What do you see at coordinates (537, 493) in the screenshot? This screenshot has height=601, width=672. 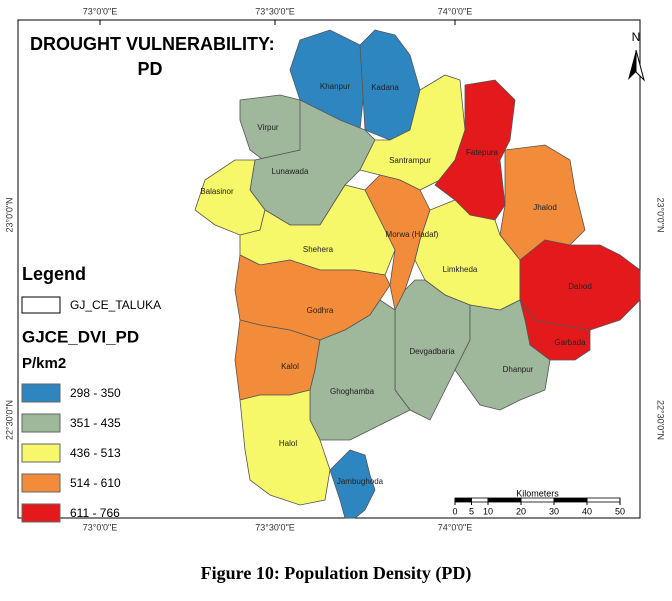 I see `scale-title: Kilometers` at bounding box center [537, 493].